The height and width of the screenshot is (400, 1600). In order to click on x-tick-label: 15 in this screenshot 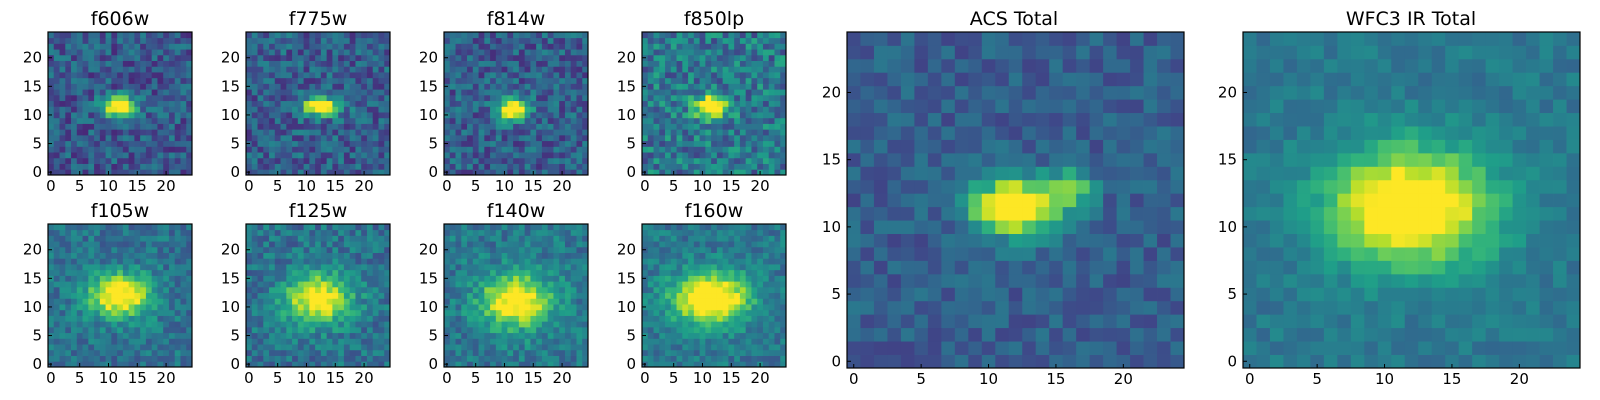, I will do `click(137, 186)`.